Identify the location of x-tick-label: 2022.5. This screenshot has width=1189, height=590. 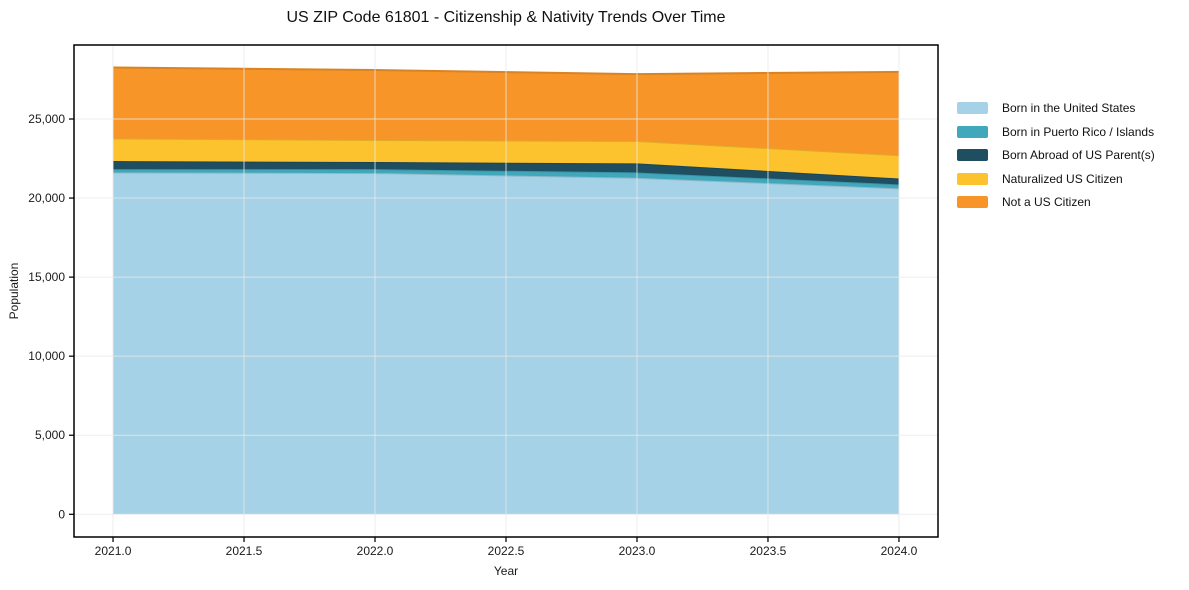
(506, 551).